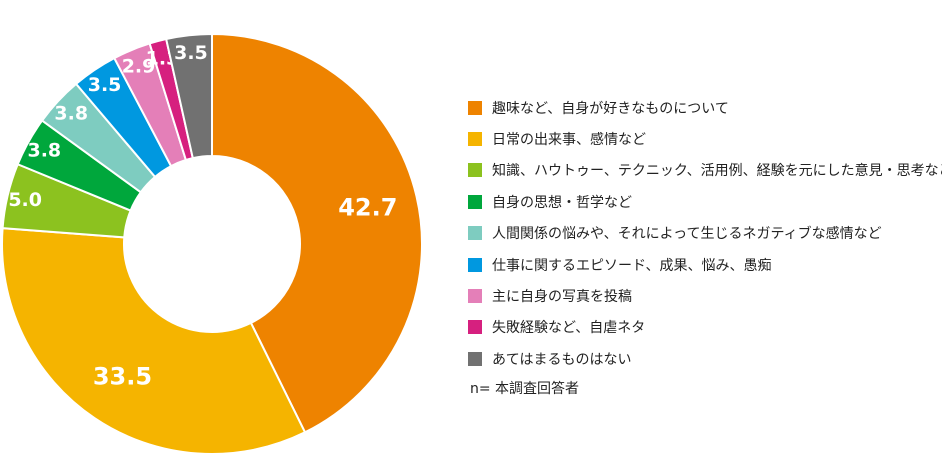 This screenshot has height=459, width=942. I want to click on legend-item: 知識、ハウトゥー、テクニック、活用例、経験を元にした意見・思考など, so click(705, 170).